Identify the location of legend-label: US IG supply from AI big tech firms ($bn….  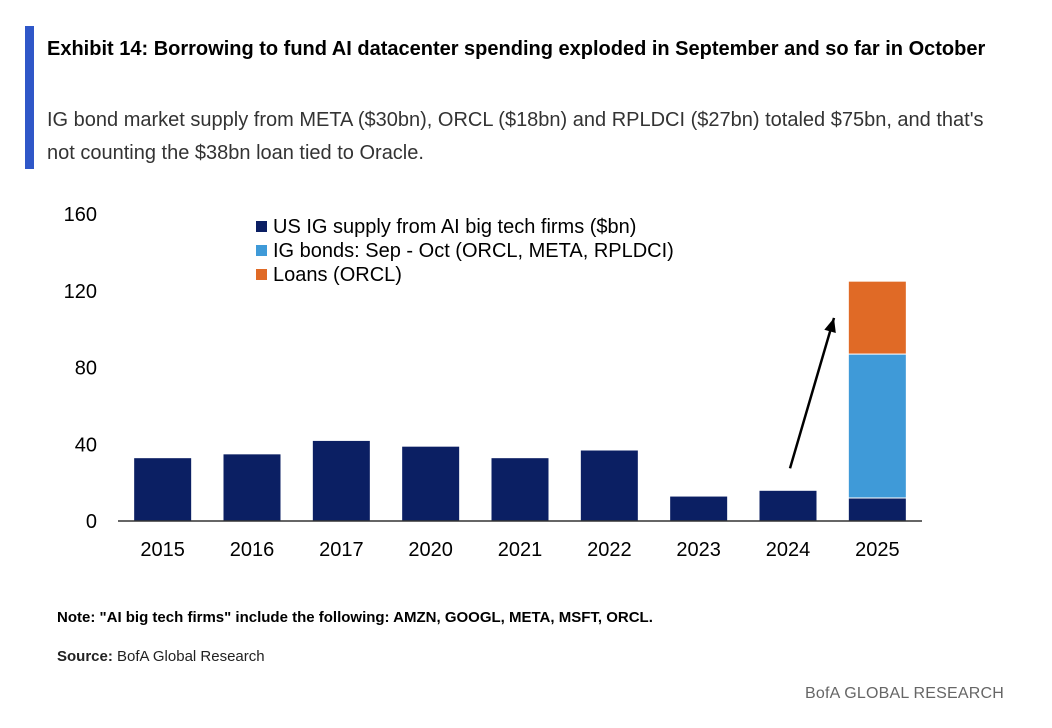
(454, 227).